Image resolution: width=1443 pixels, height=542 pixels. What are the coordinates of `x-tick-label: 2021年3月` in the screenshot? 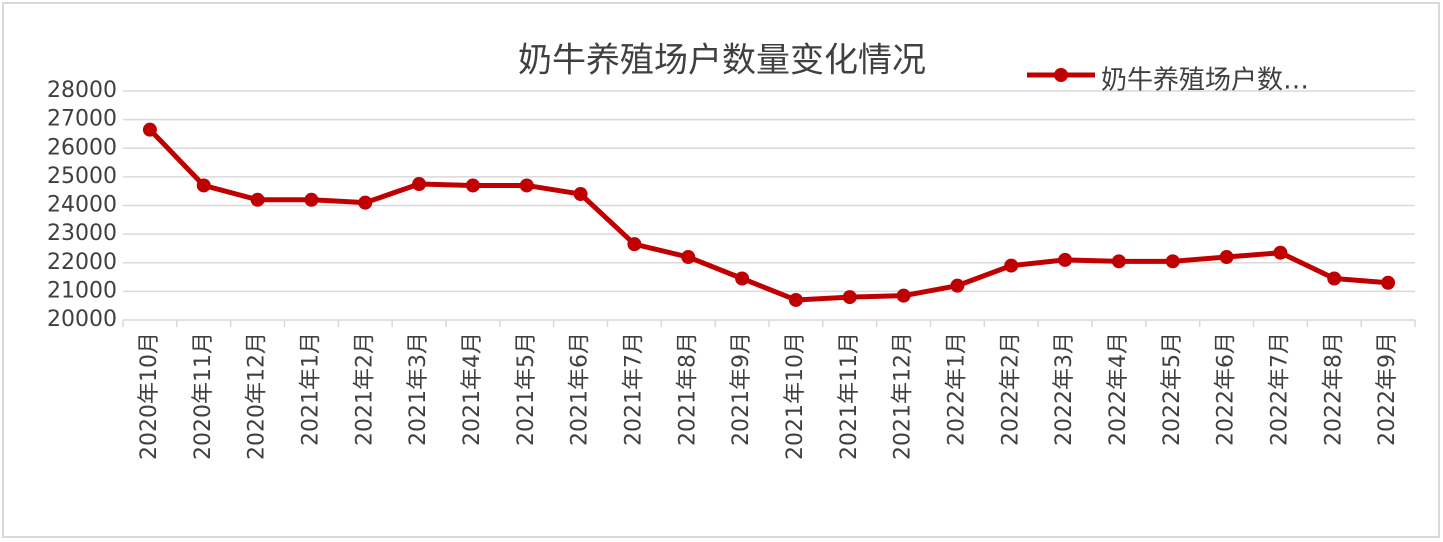 It's located at (418, 389).